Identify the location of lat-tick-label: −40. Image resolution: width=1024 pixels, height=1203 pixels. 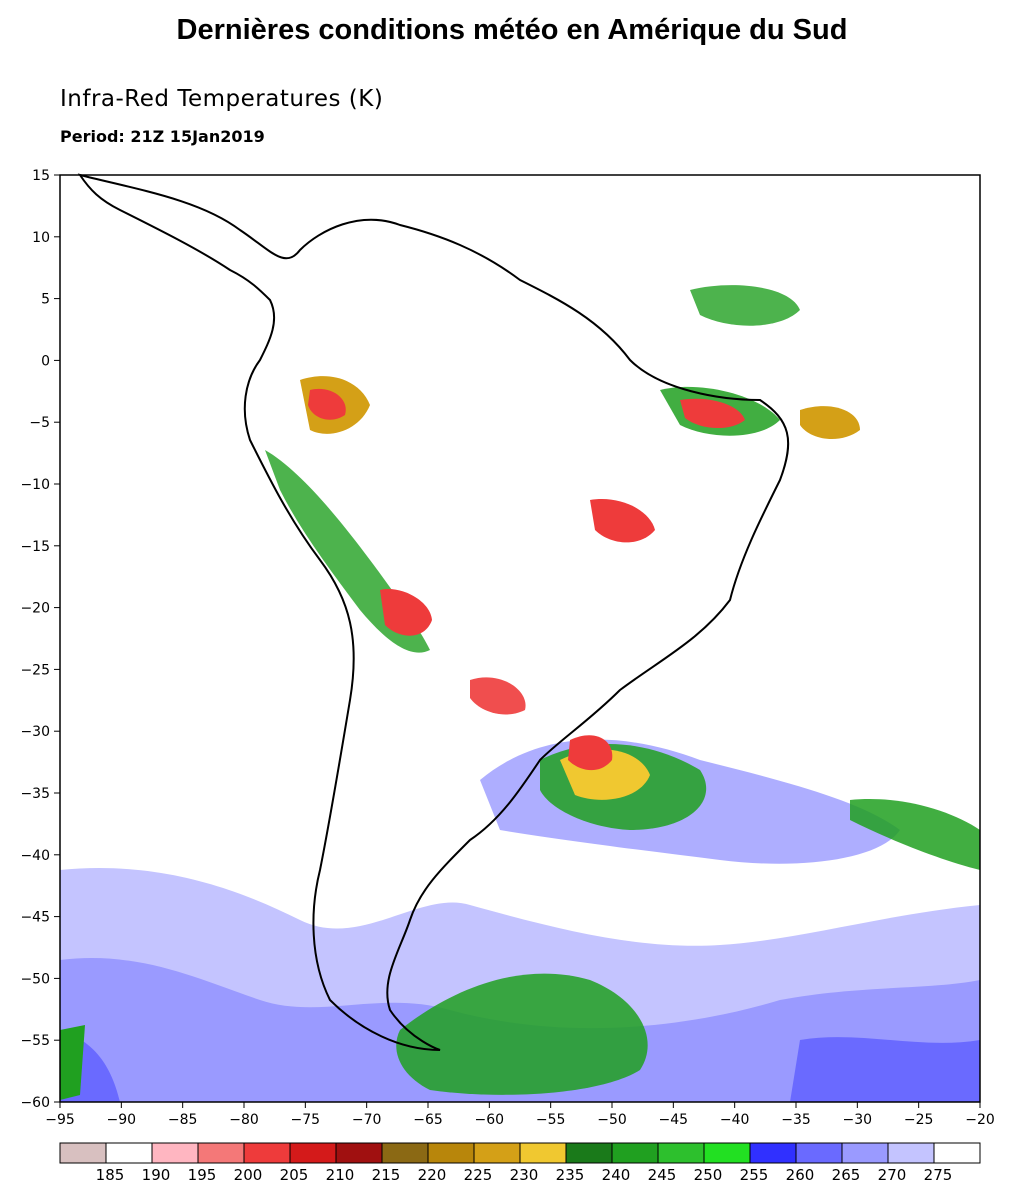
(35, 856).